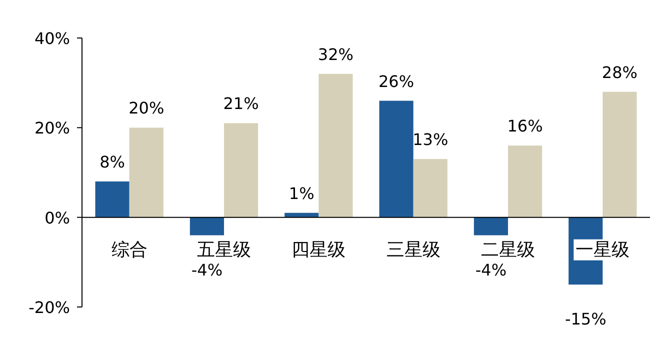  I want to click on data-label: 1%, so click(301, 193).